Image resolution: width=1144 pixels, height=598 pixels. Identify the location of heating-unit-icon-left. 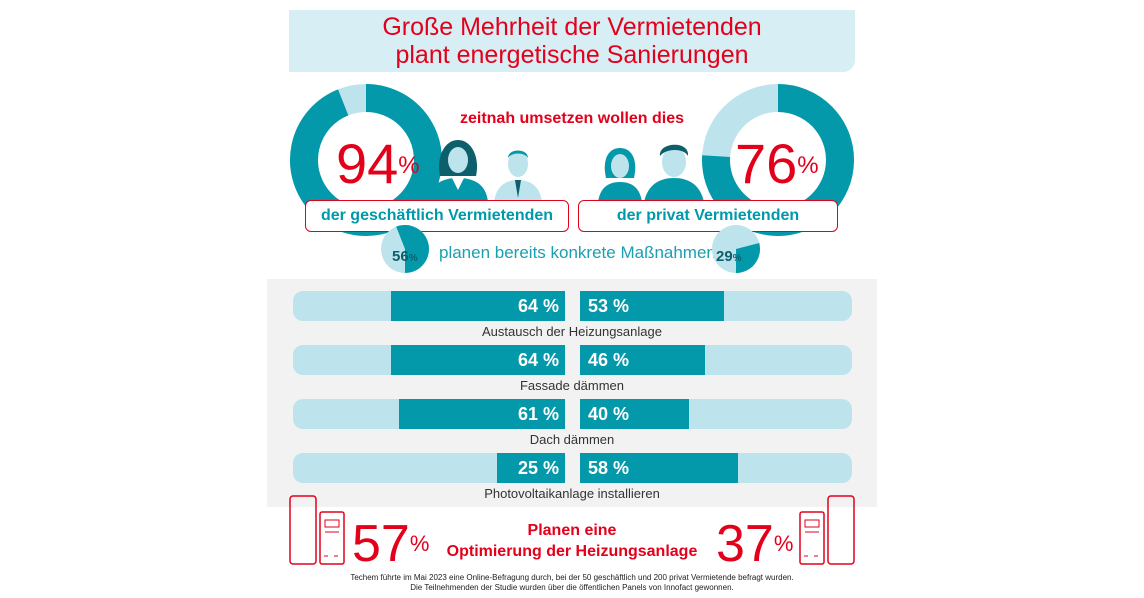
(317, 530).